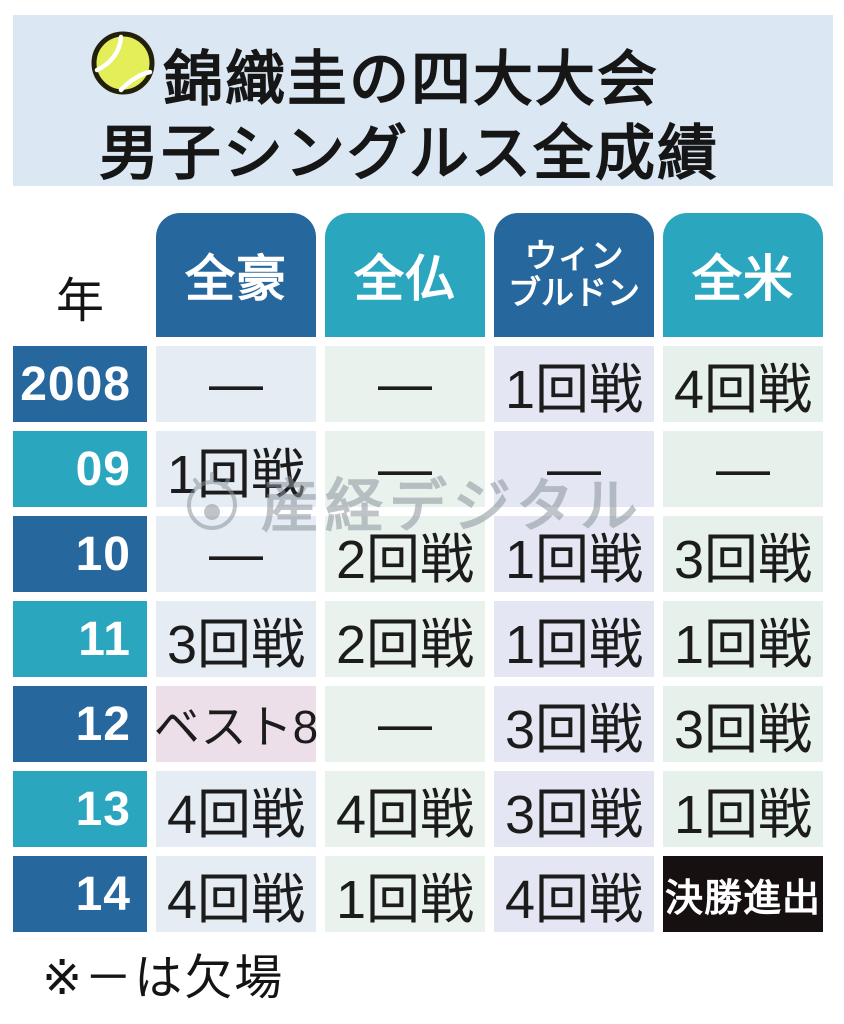 The width and height of the screenshot is (844, 1024). Describe the element at coordinates (236, 275) in the screenshot. I see `column-header-australian-open: 全豪` at that location.